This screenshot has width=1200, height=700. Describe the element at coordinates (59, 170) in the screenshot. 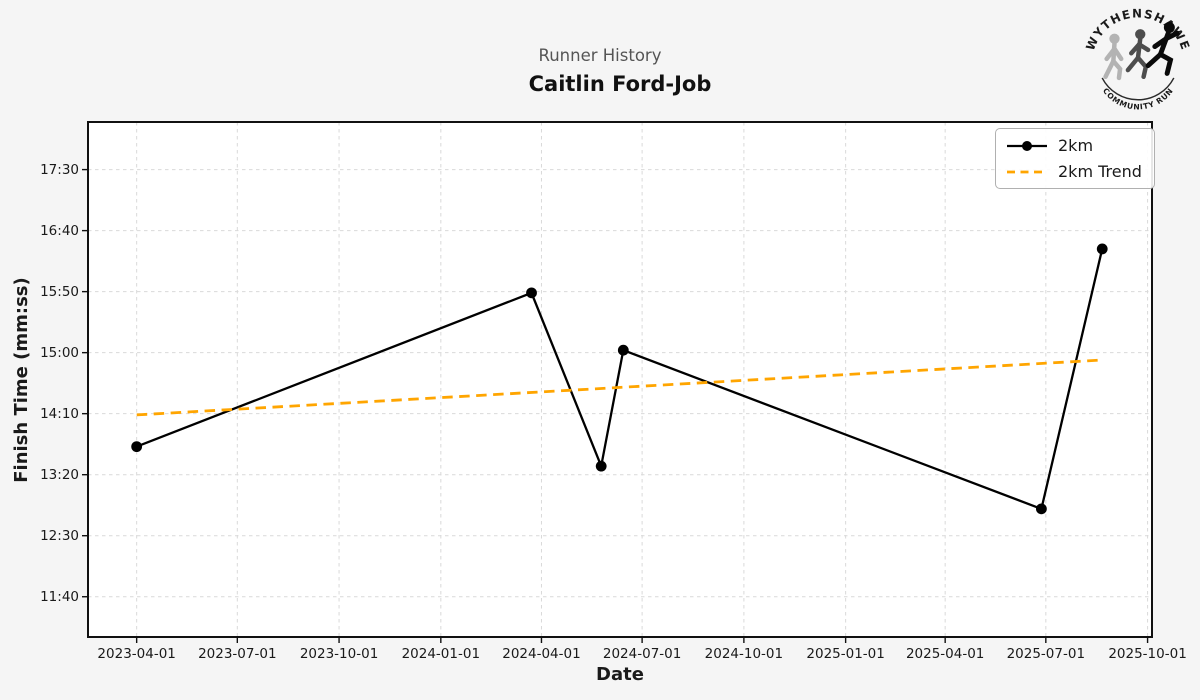

I see `y-tick-label: 17:30` at that location.